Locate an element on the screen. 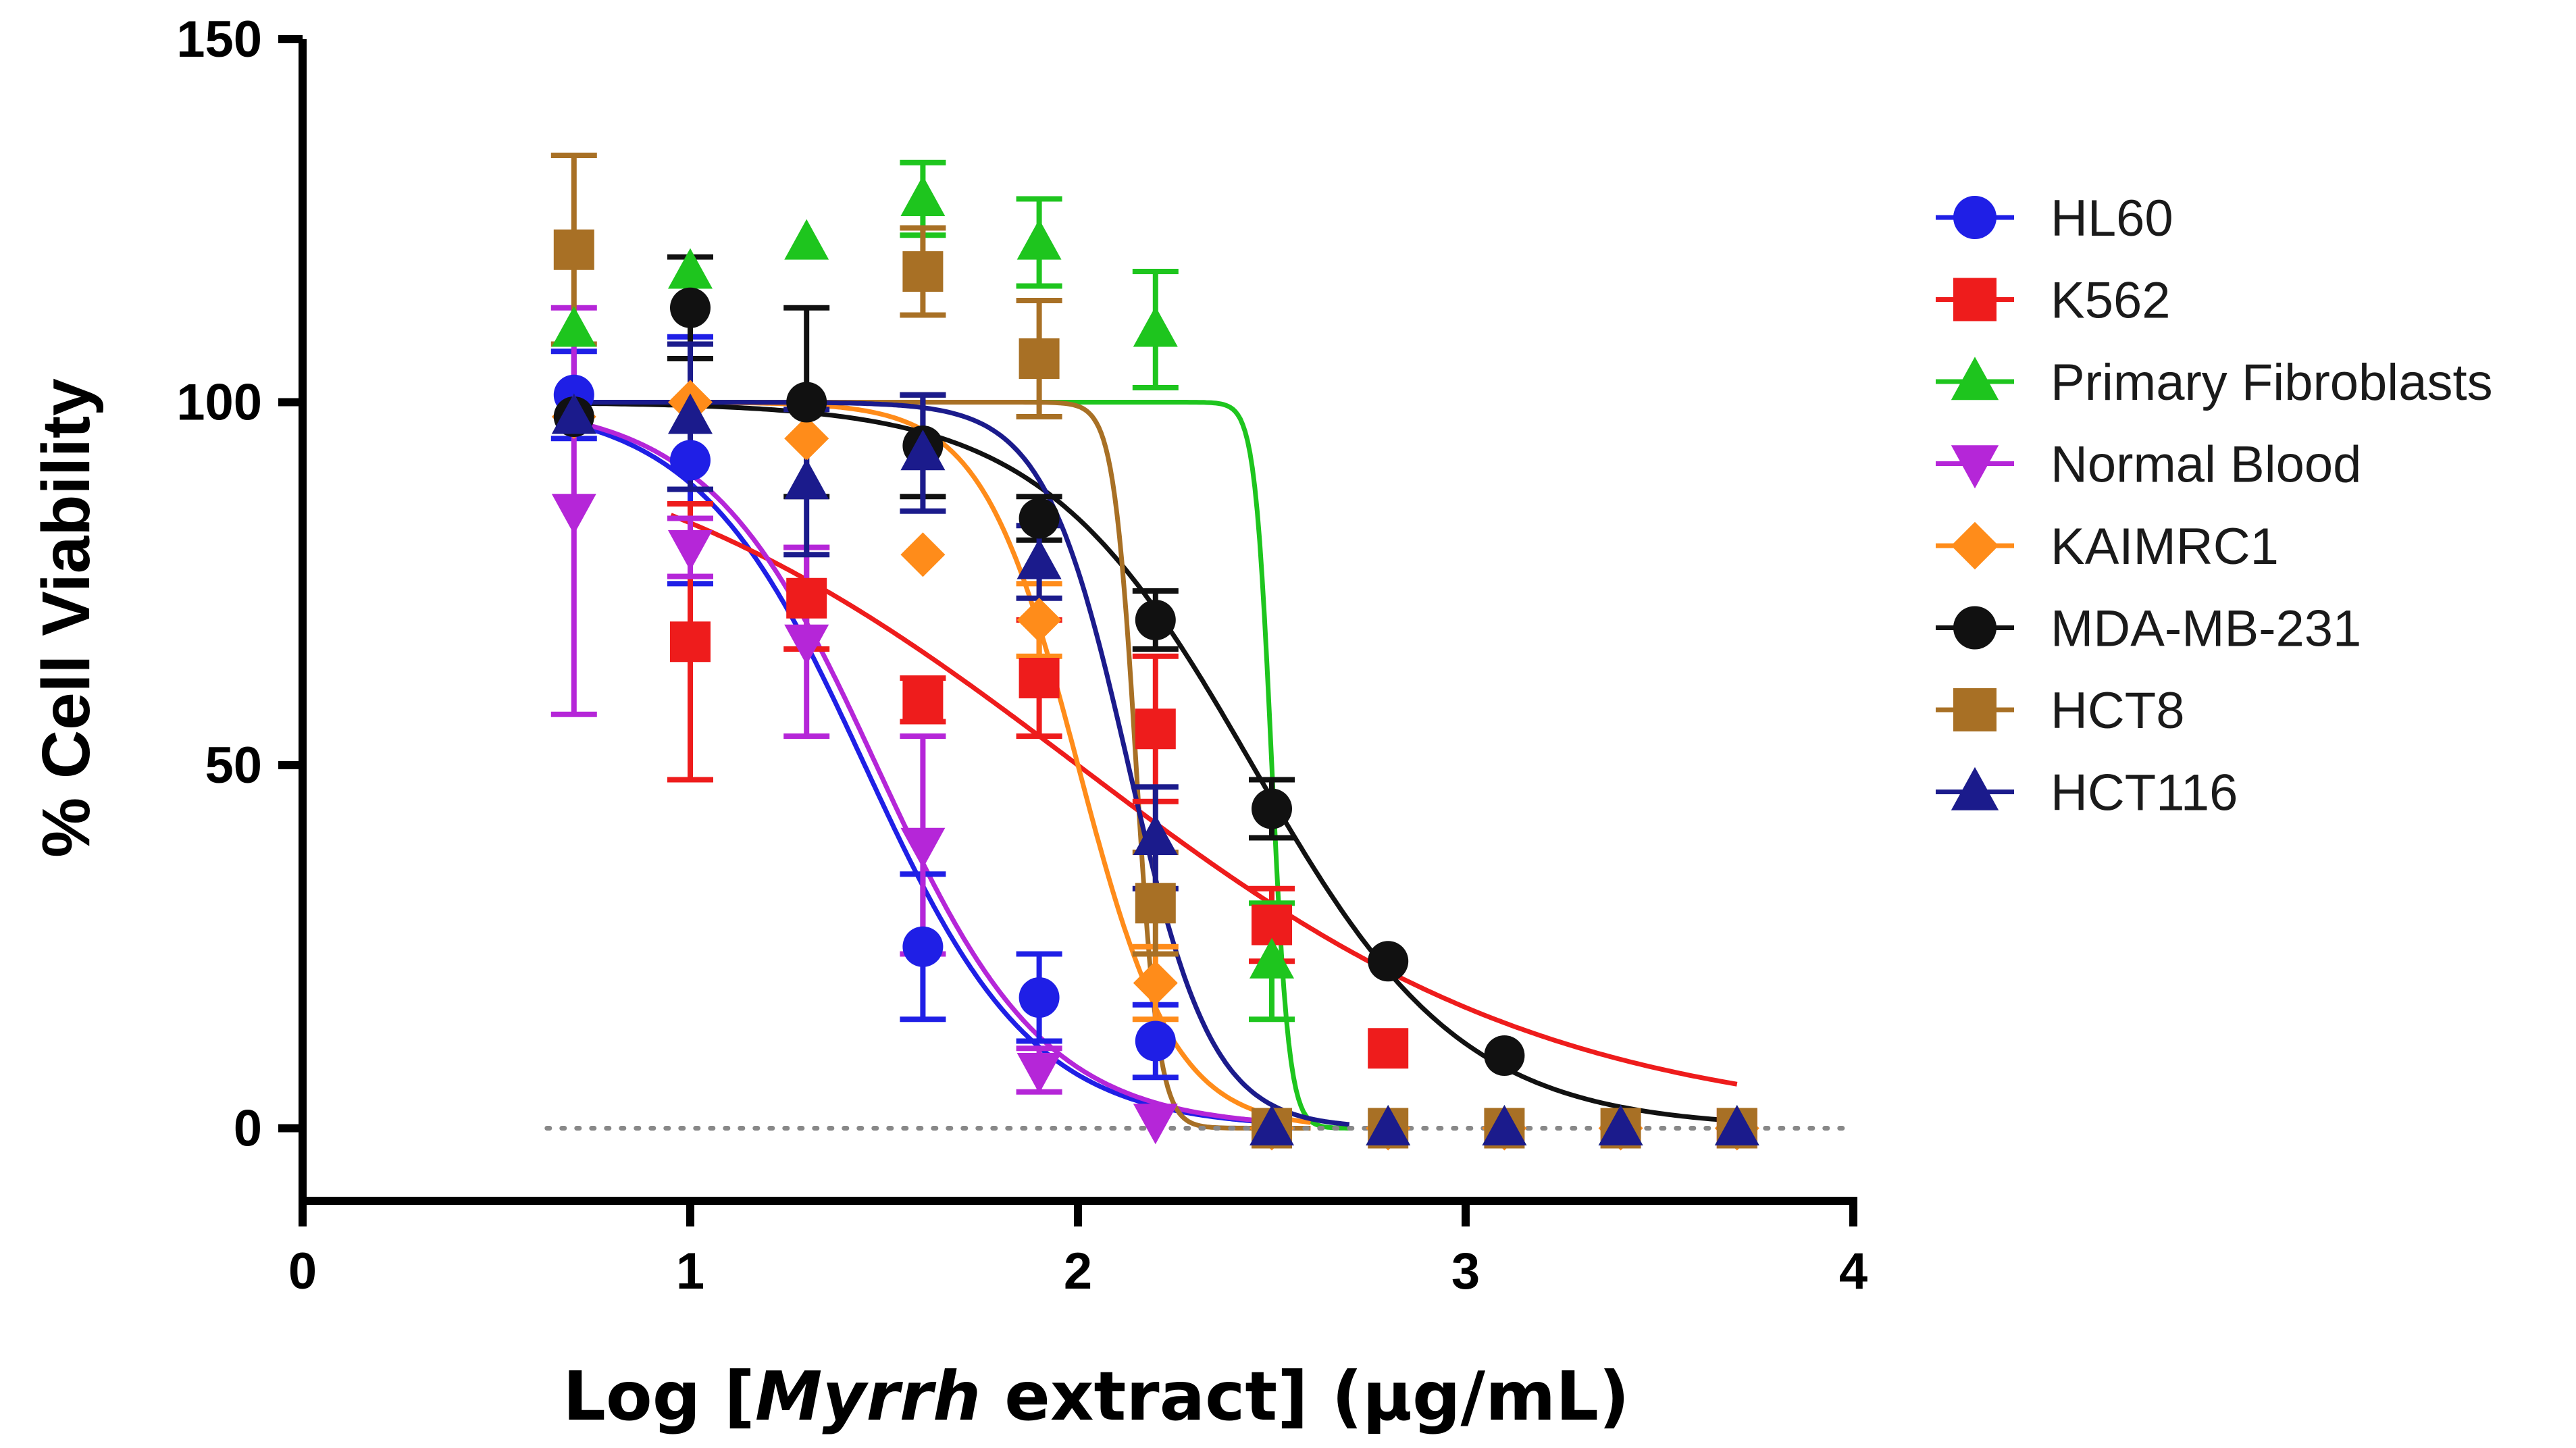 The image size is (2576, 1448). x-axis-title: Log [Myrrh extract] (µg/mL) is located at coordinates (1096, 1396).